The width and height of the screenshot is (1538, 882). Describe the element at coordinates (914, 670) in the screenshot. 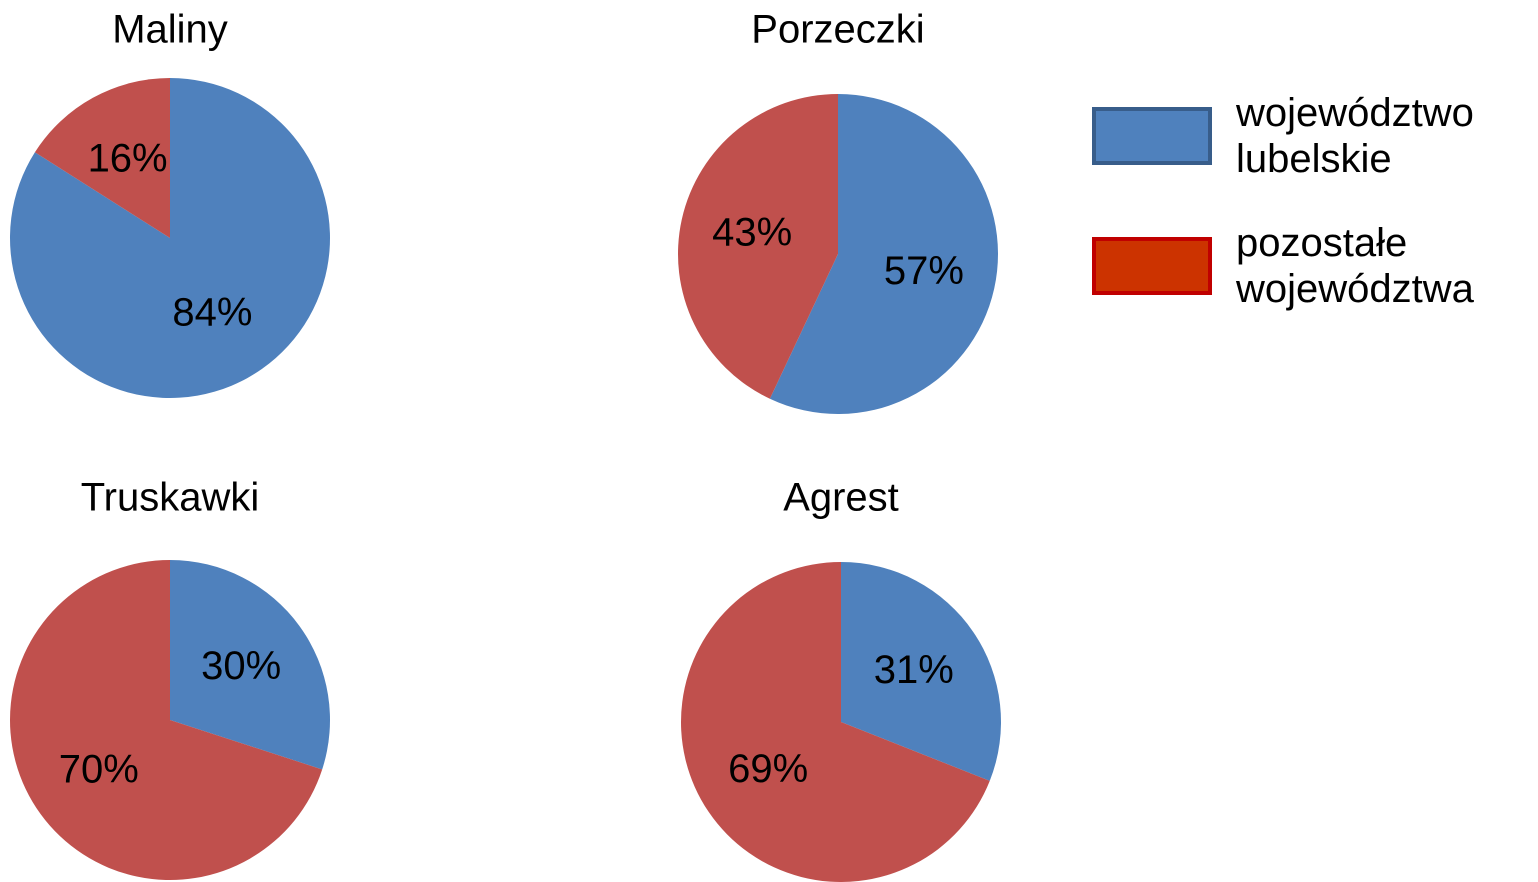

I see `data-label: 31%` at that location.